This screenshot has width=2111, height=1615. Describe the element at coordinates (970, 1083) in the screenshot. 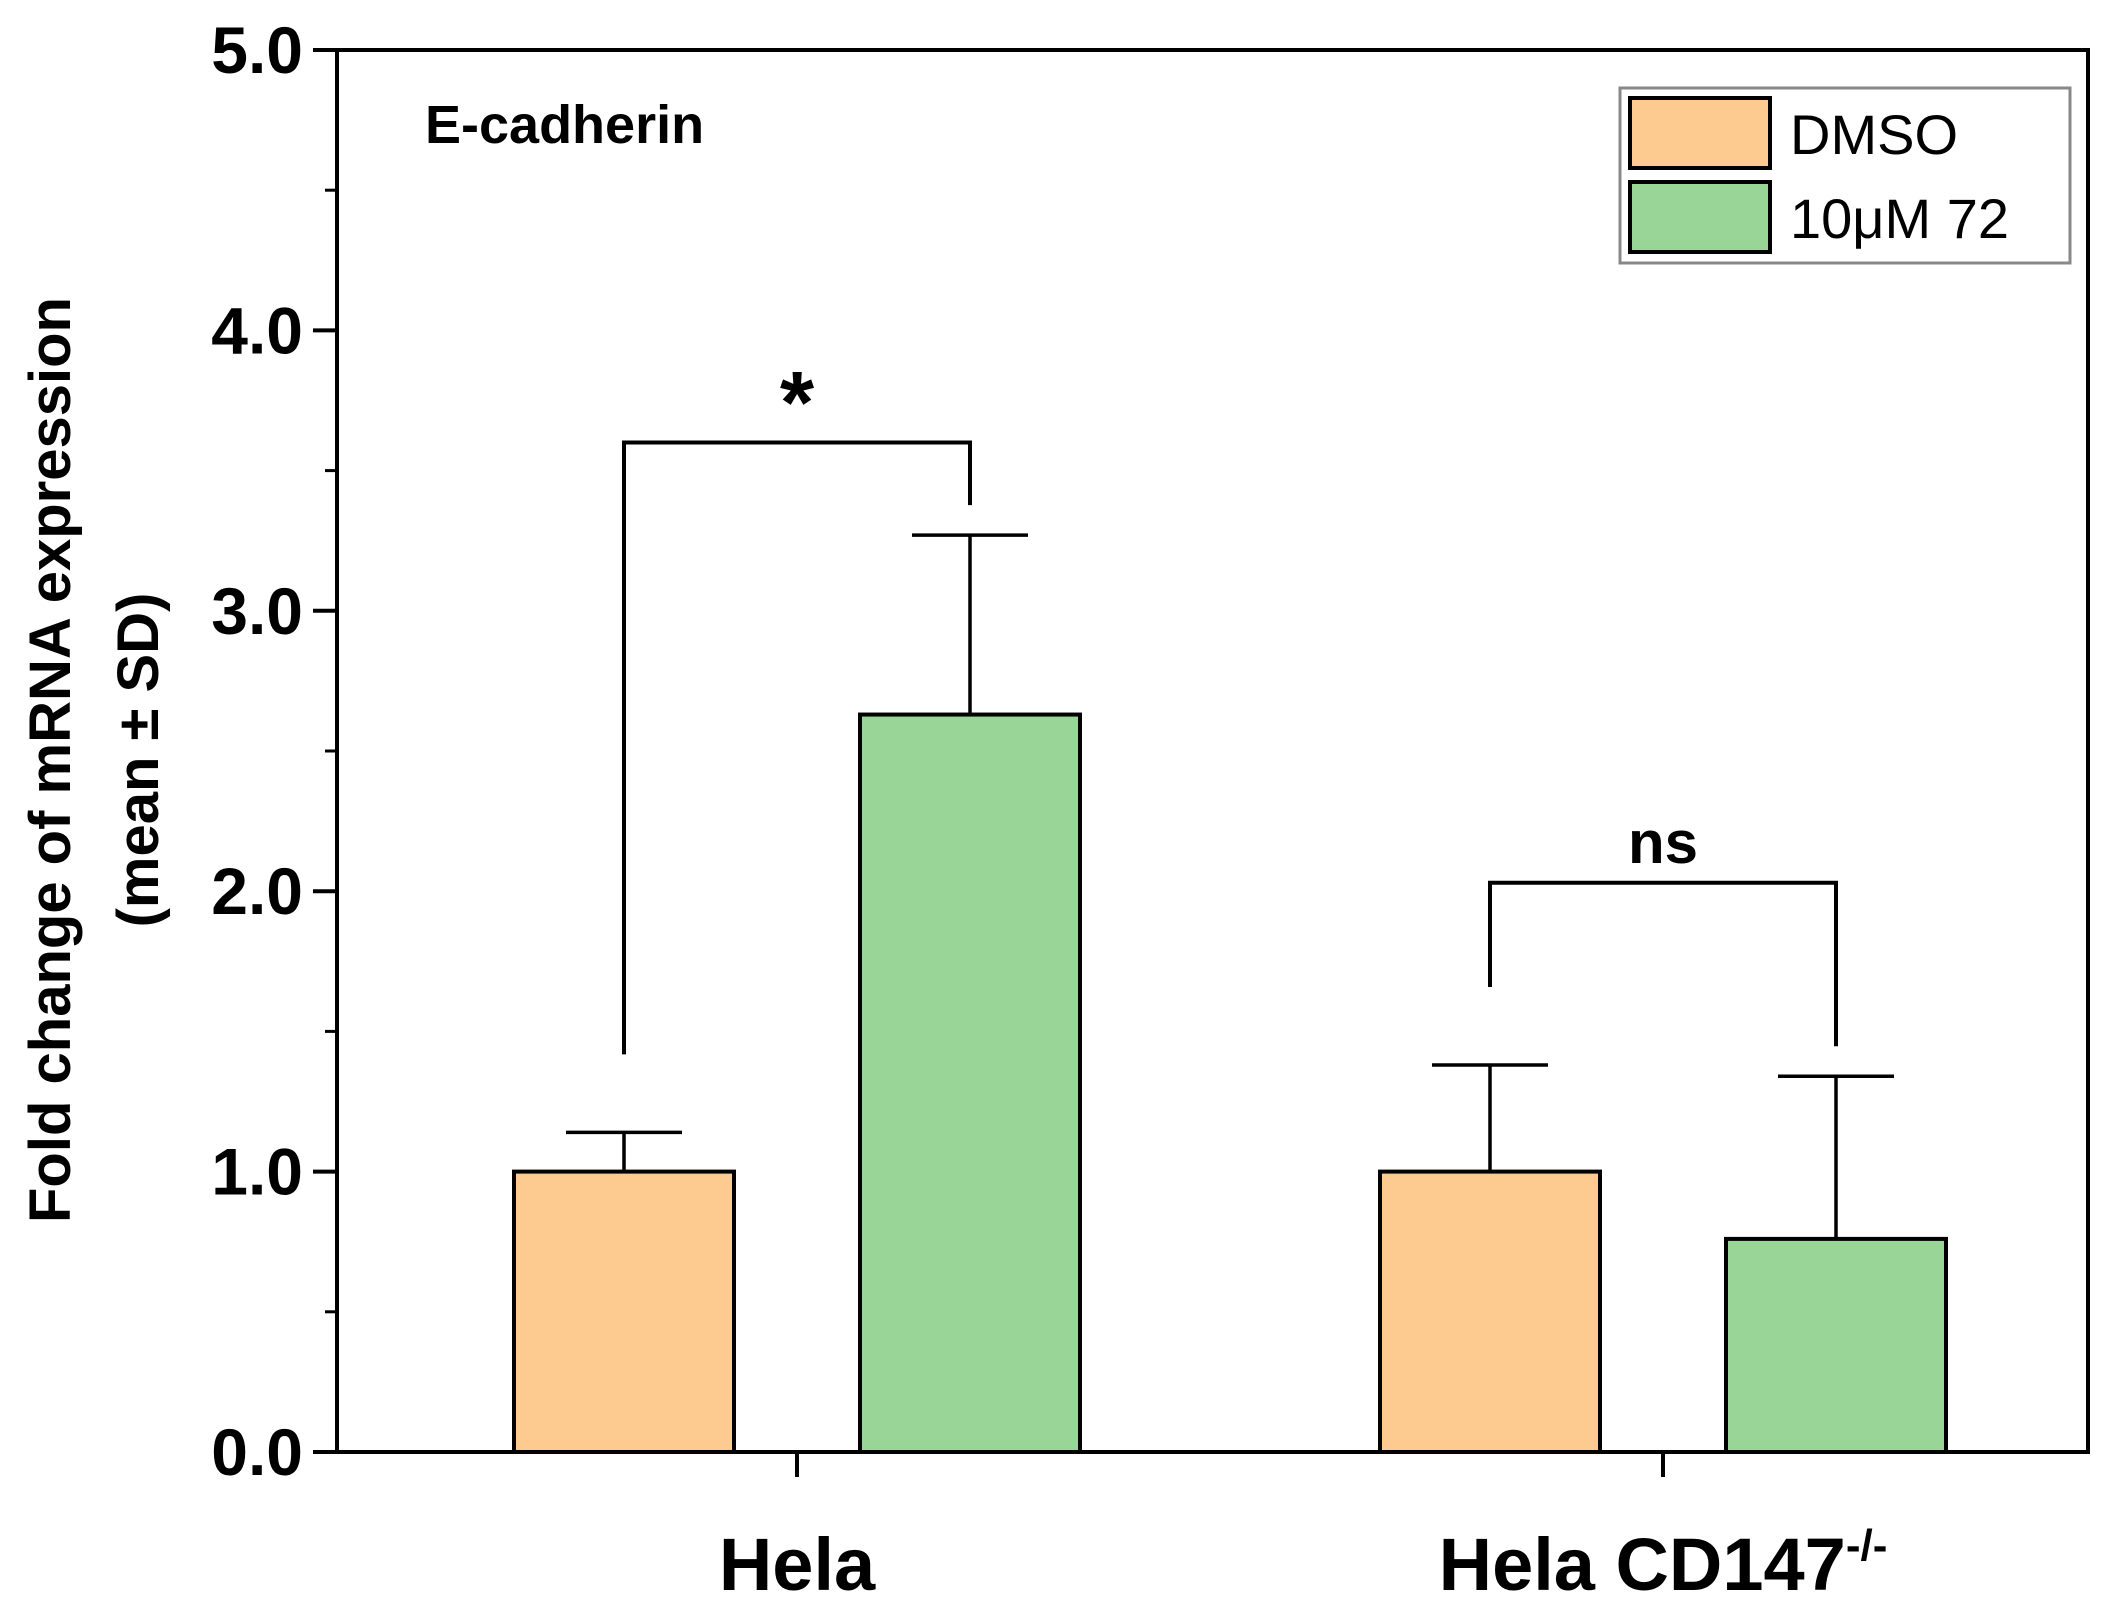

I see `bar-10μM-72-0` at that location.